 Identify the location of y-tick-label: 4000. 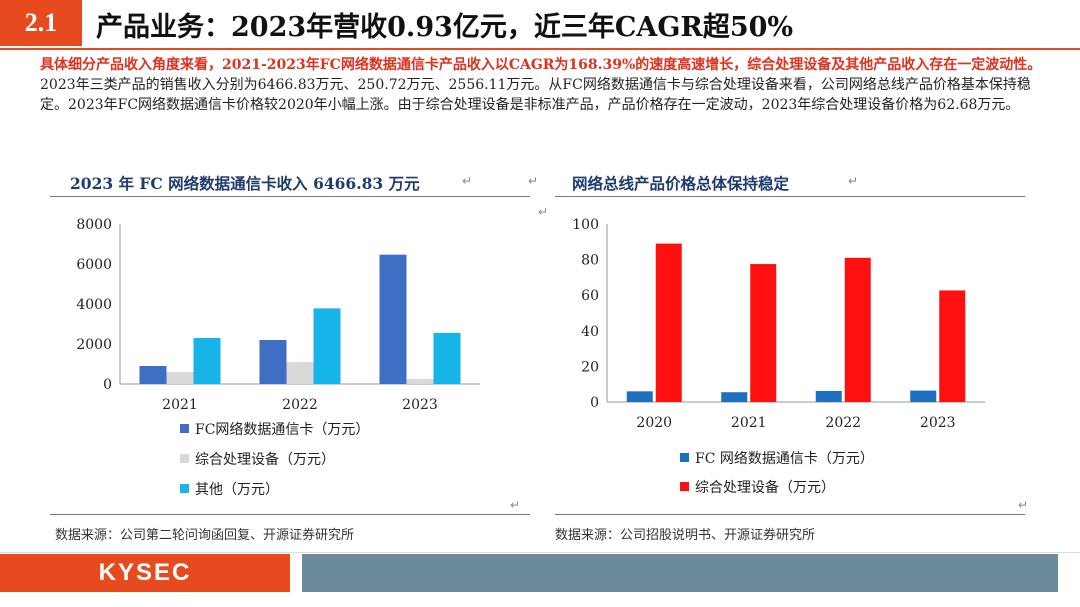
(94, 305).